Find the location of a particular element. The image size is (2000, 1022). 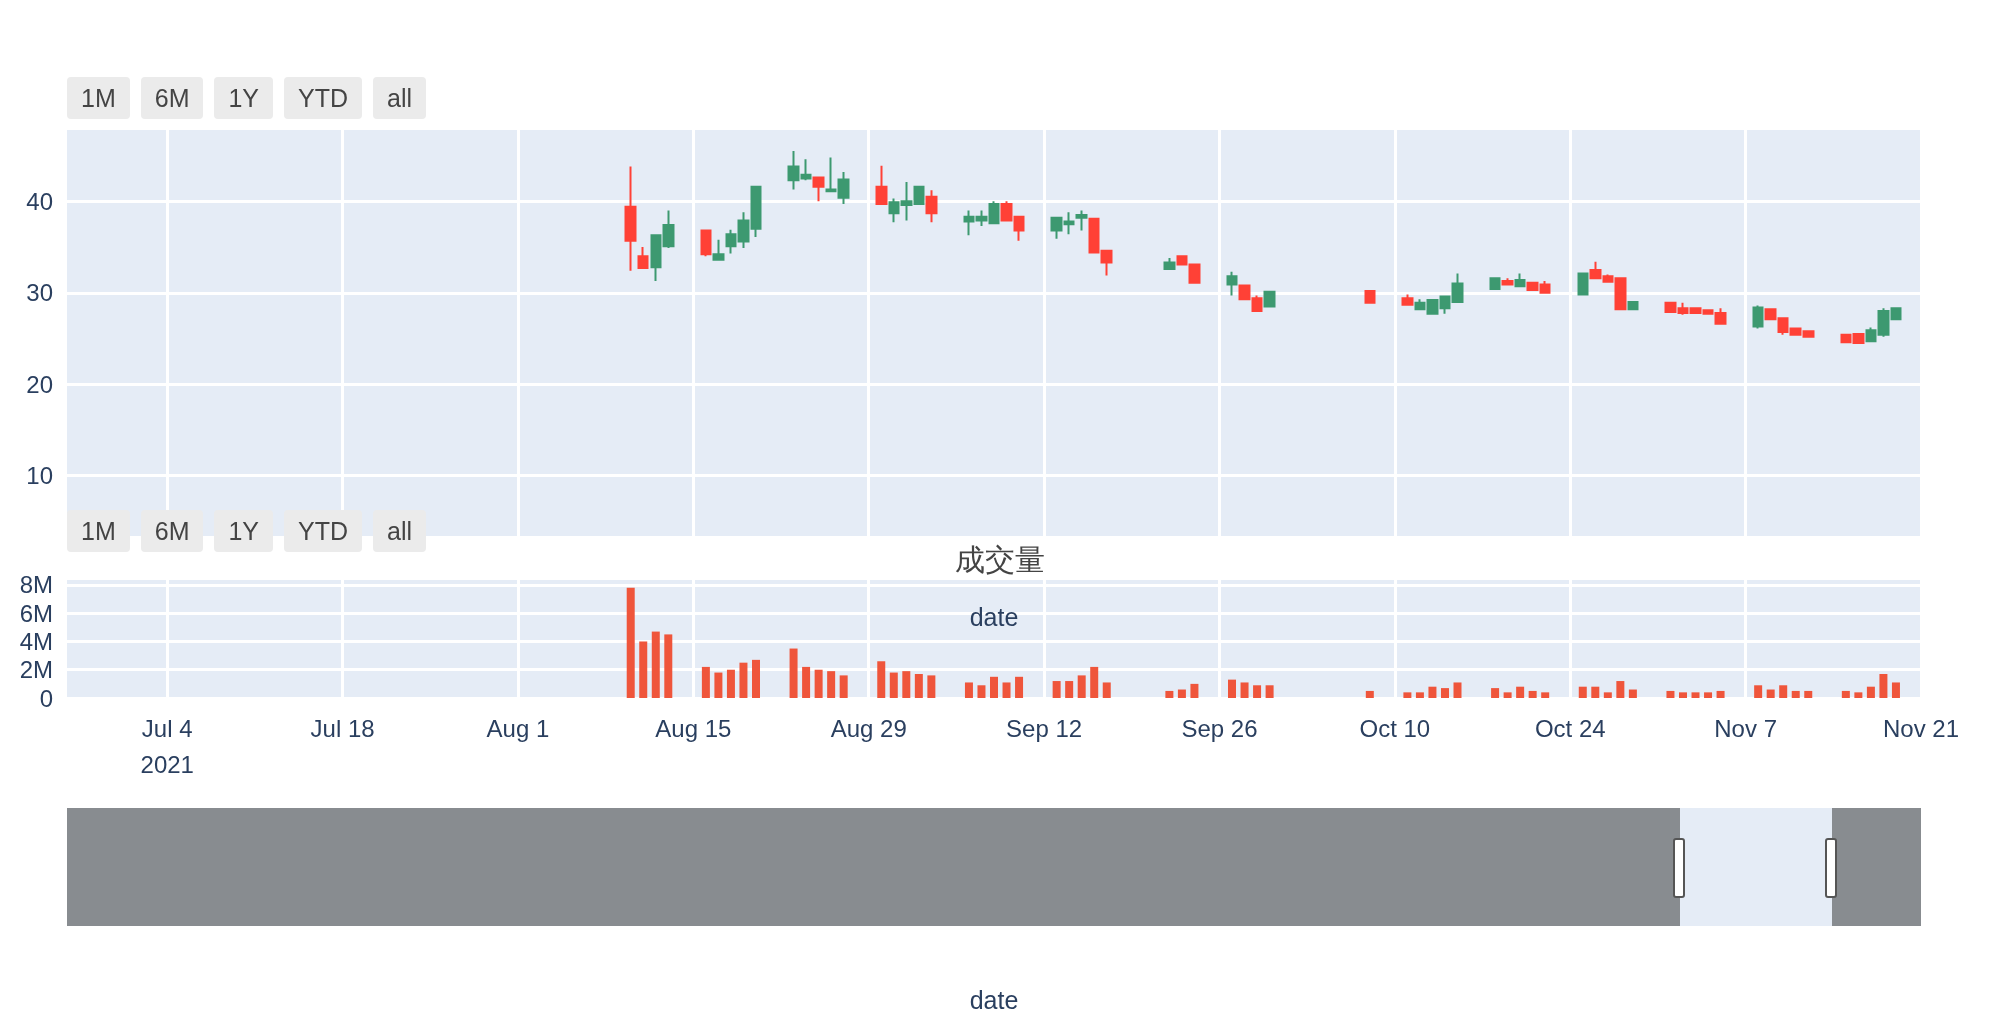

y-tick-label: 2M is located at coordinates (36, 670).